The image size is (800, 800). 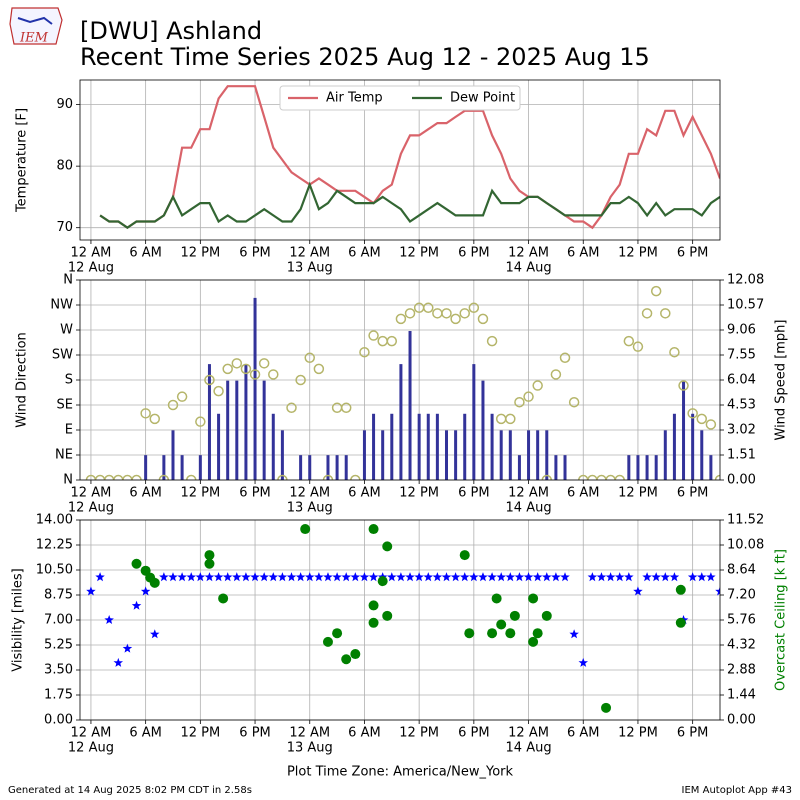 I want to click on y2-tick-label: 11.52, so click(x=745, y=520).